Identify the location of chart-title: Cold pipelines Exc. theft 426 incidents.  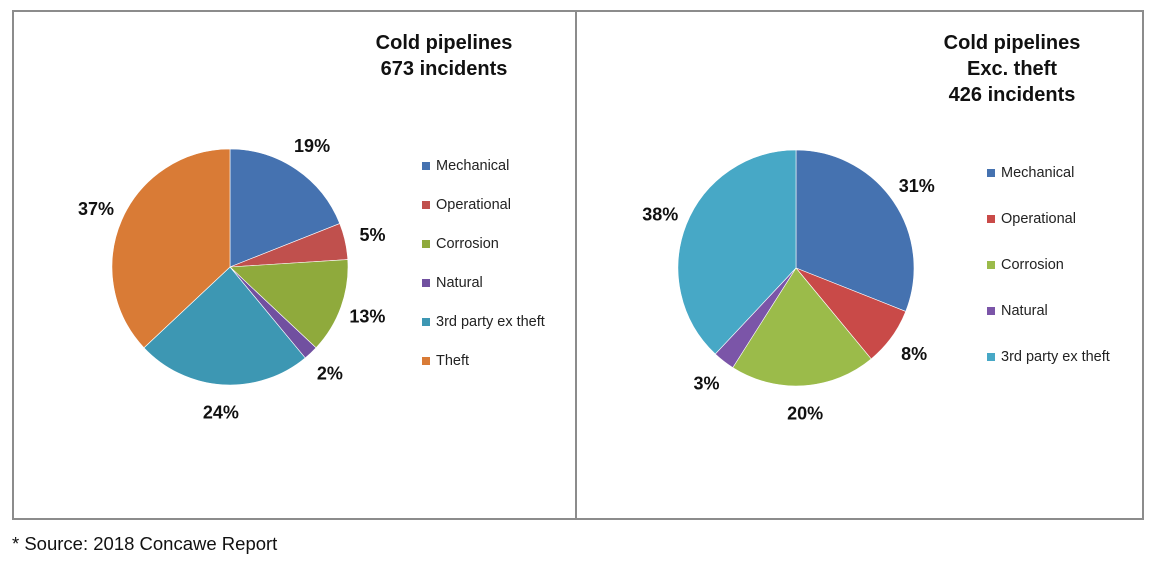
(1012, 69).